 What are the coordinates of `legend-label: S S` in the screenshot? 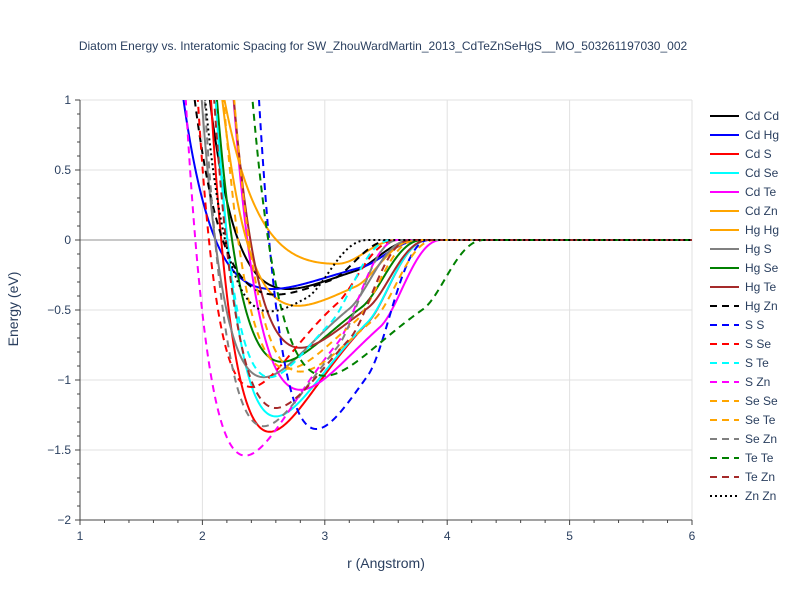 It's located at (754, 325).